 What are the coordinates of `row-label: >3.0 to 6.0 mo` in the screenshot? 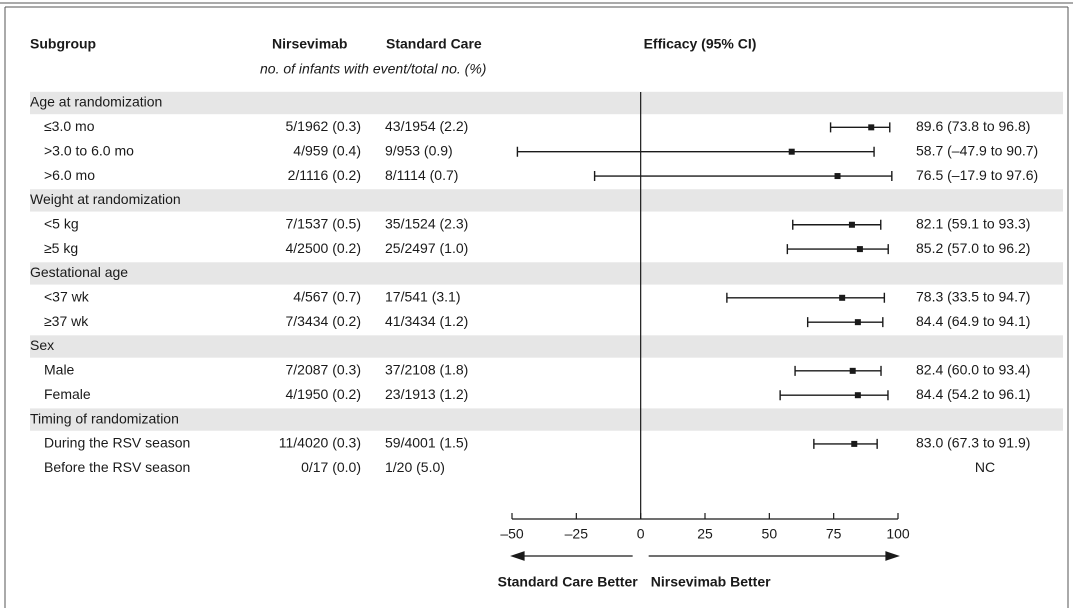 It's located at (89, 150).